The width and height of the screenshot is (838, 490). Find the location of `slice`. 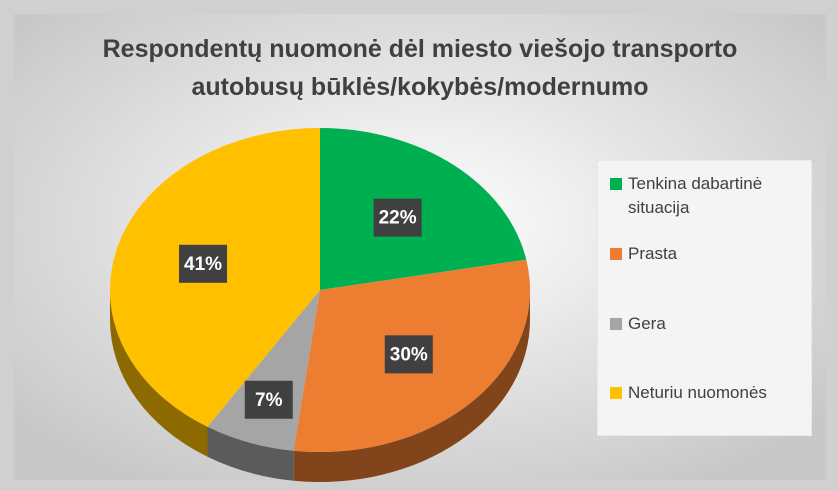

slice is located at coordinates (423, 209).